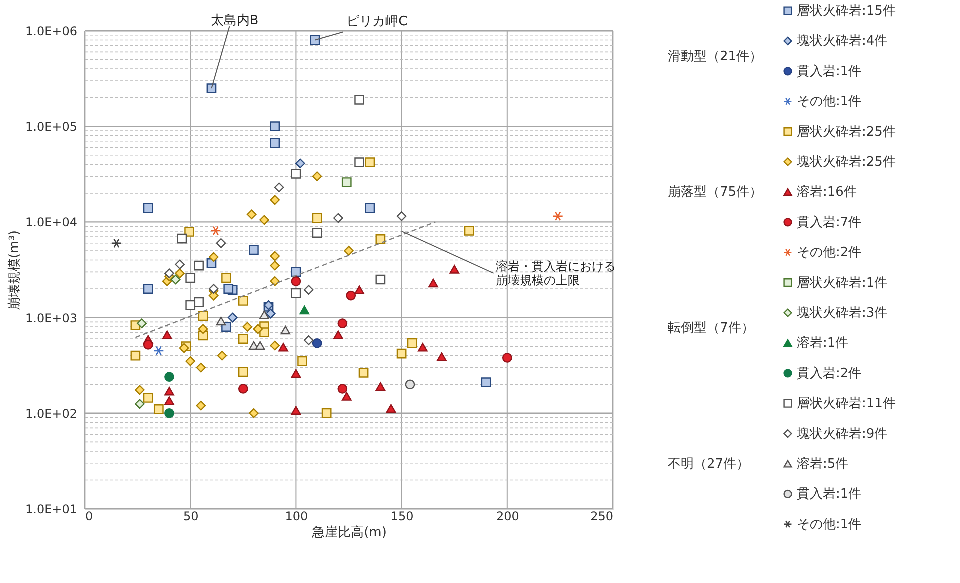 Image resolution: width=960 pixels, height=583 pixels. I want to click on x-tick-label: 0, so click(90, 517).